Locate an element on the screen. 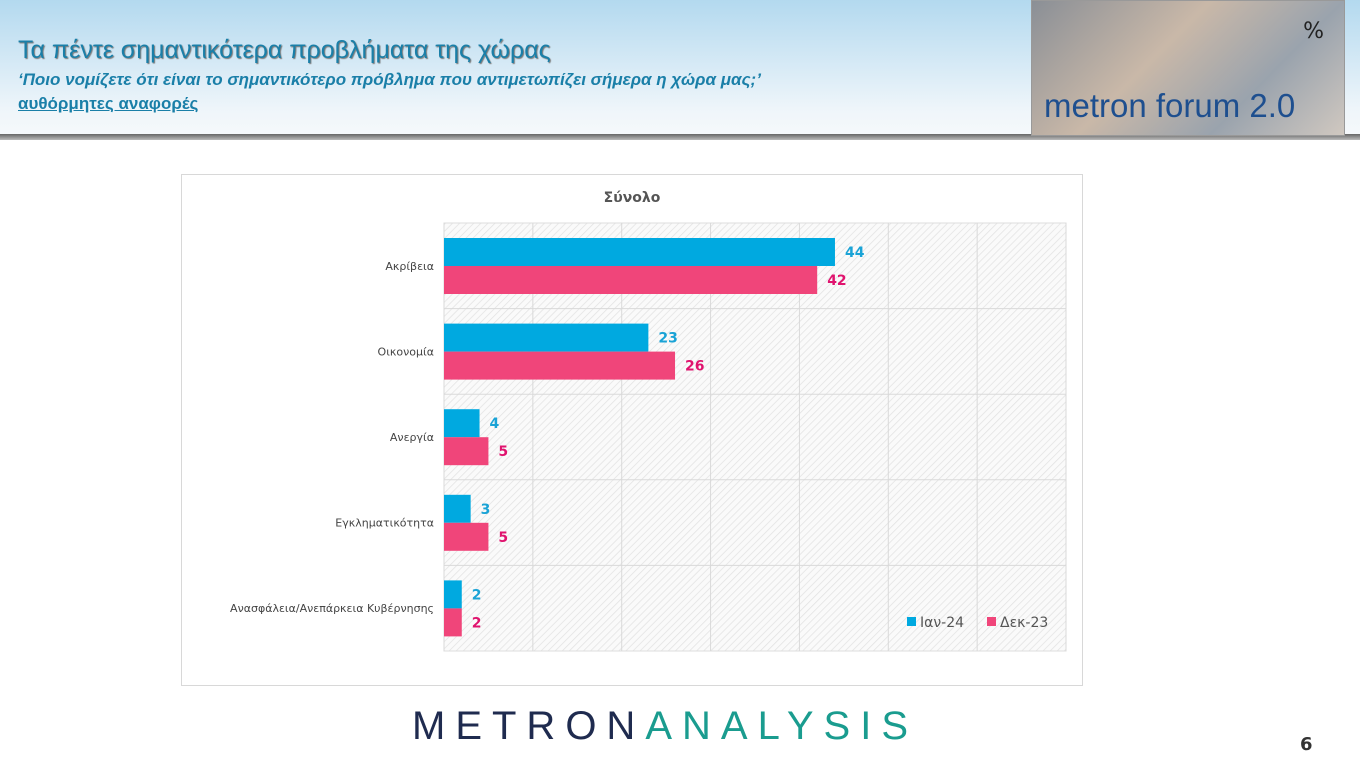  category-label: Εγκληματικότητα is located at coordinates (384, 523).